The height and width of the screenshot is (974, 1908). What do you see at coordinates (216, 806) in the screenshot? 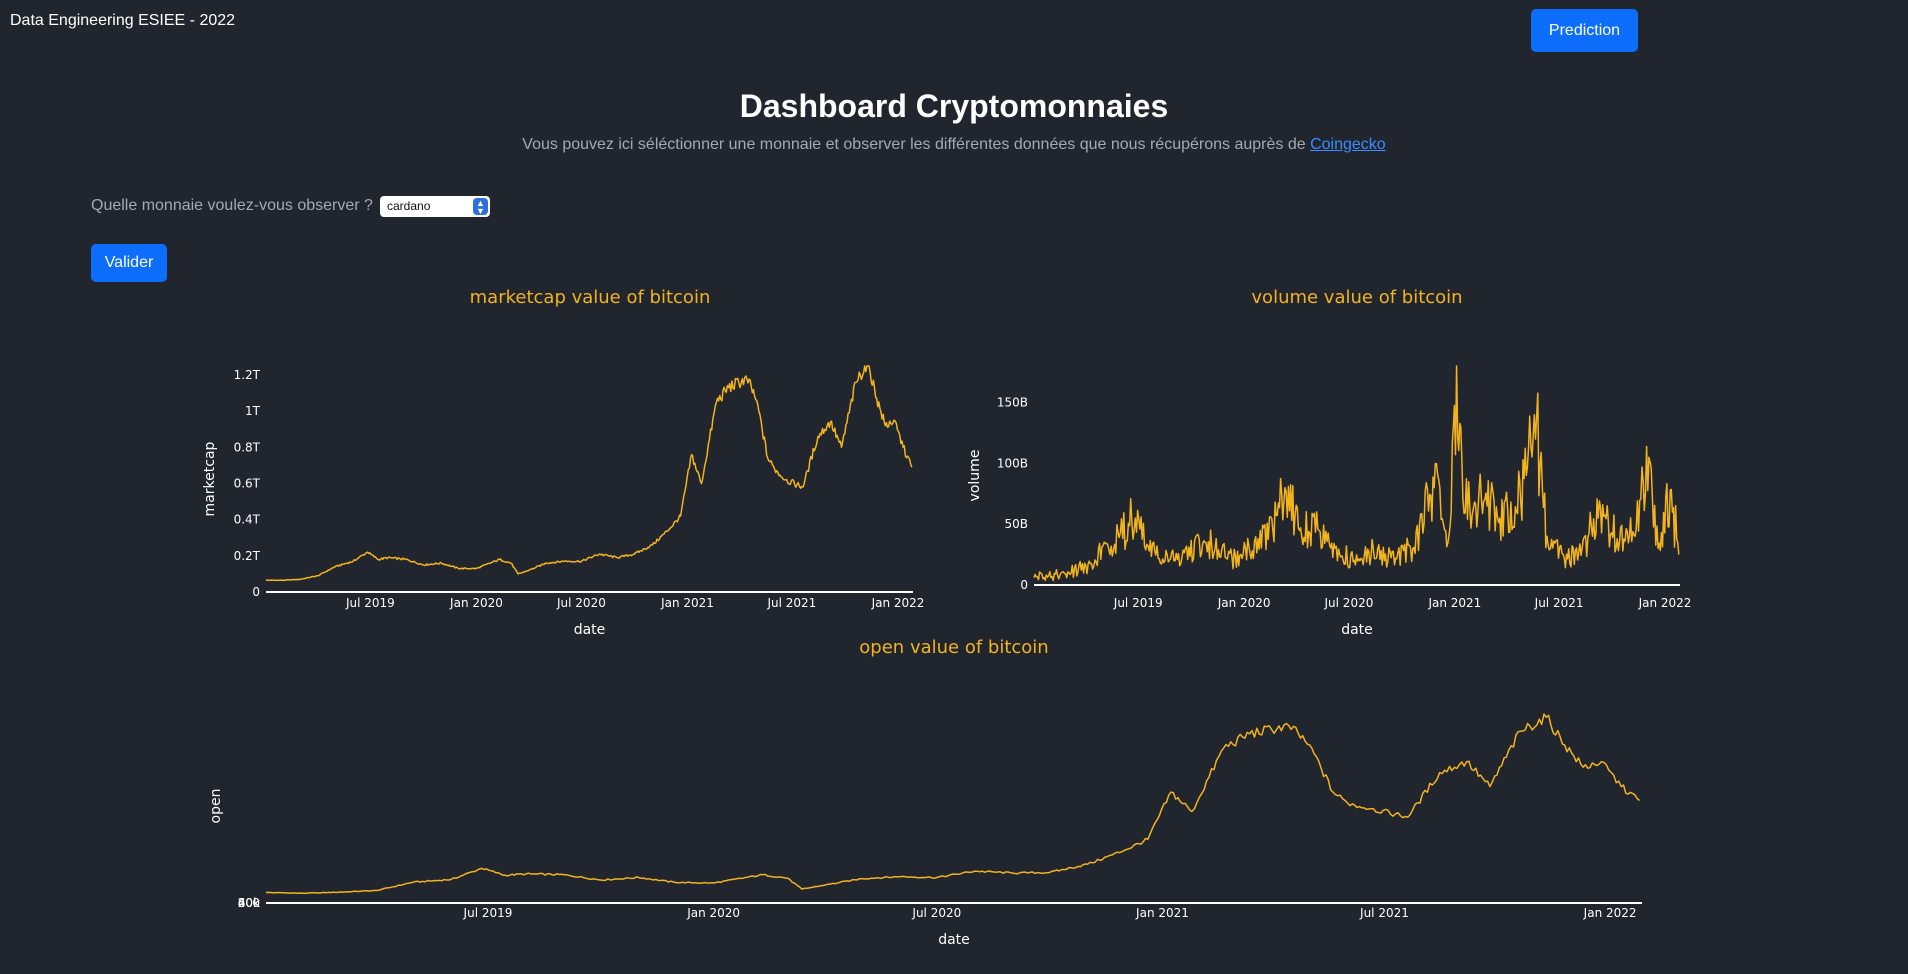
I see `y-axis-label: open` at bounding box center [216, 806].